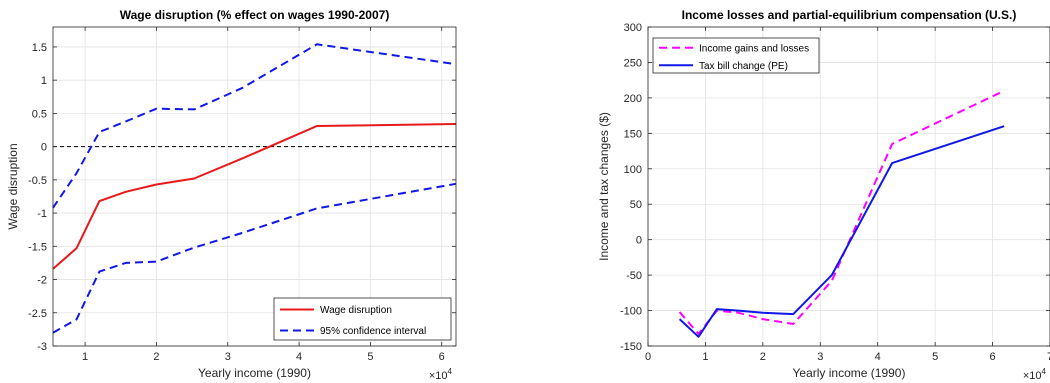  What do you see at coordinates (1048, 357) in the screenshot?
I see `x-tick-label: 7` at bounding box center [1048, 357].